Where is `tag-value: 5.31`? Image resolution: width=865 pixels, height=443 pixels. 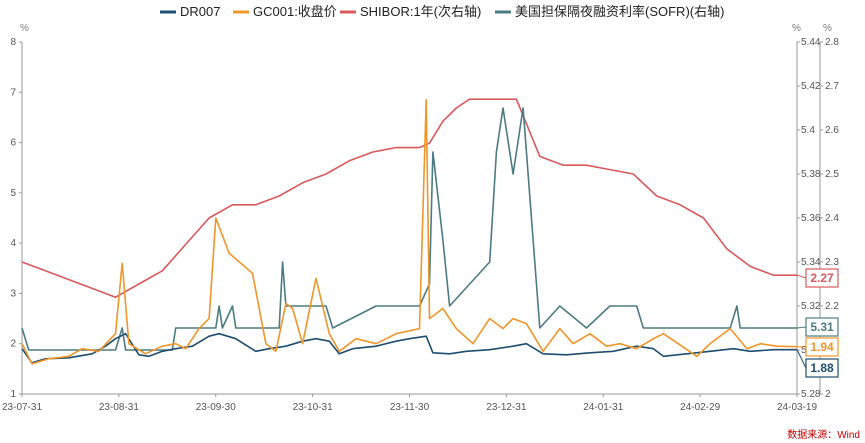 tag-value: 5.31 is located at coordinates (822, 327).